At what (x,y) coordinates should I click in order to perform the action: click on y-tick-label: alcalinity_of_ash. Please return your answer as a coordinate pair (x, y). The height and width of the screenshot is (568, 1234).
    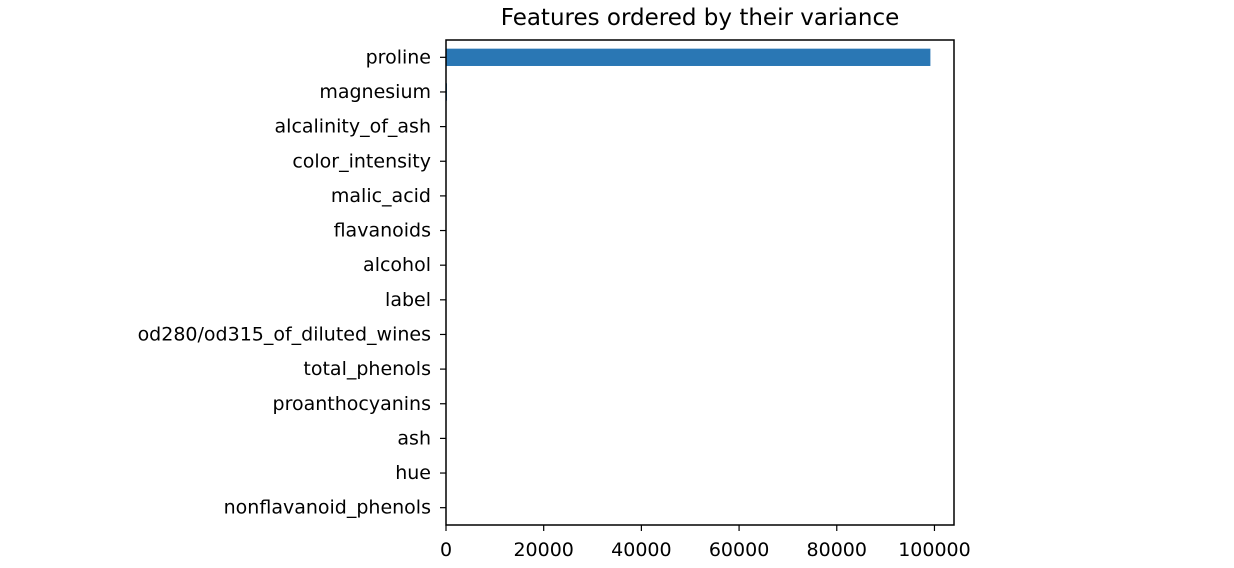
    Looking at the image, I should click on (353, 127).